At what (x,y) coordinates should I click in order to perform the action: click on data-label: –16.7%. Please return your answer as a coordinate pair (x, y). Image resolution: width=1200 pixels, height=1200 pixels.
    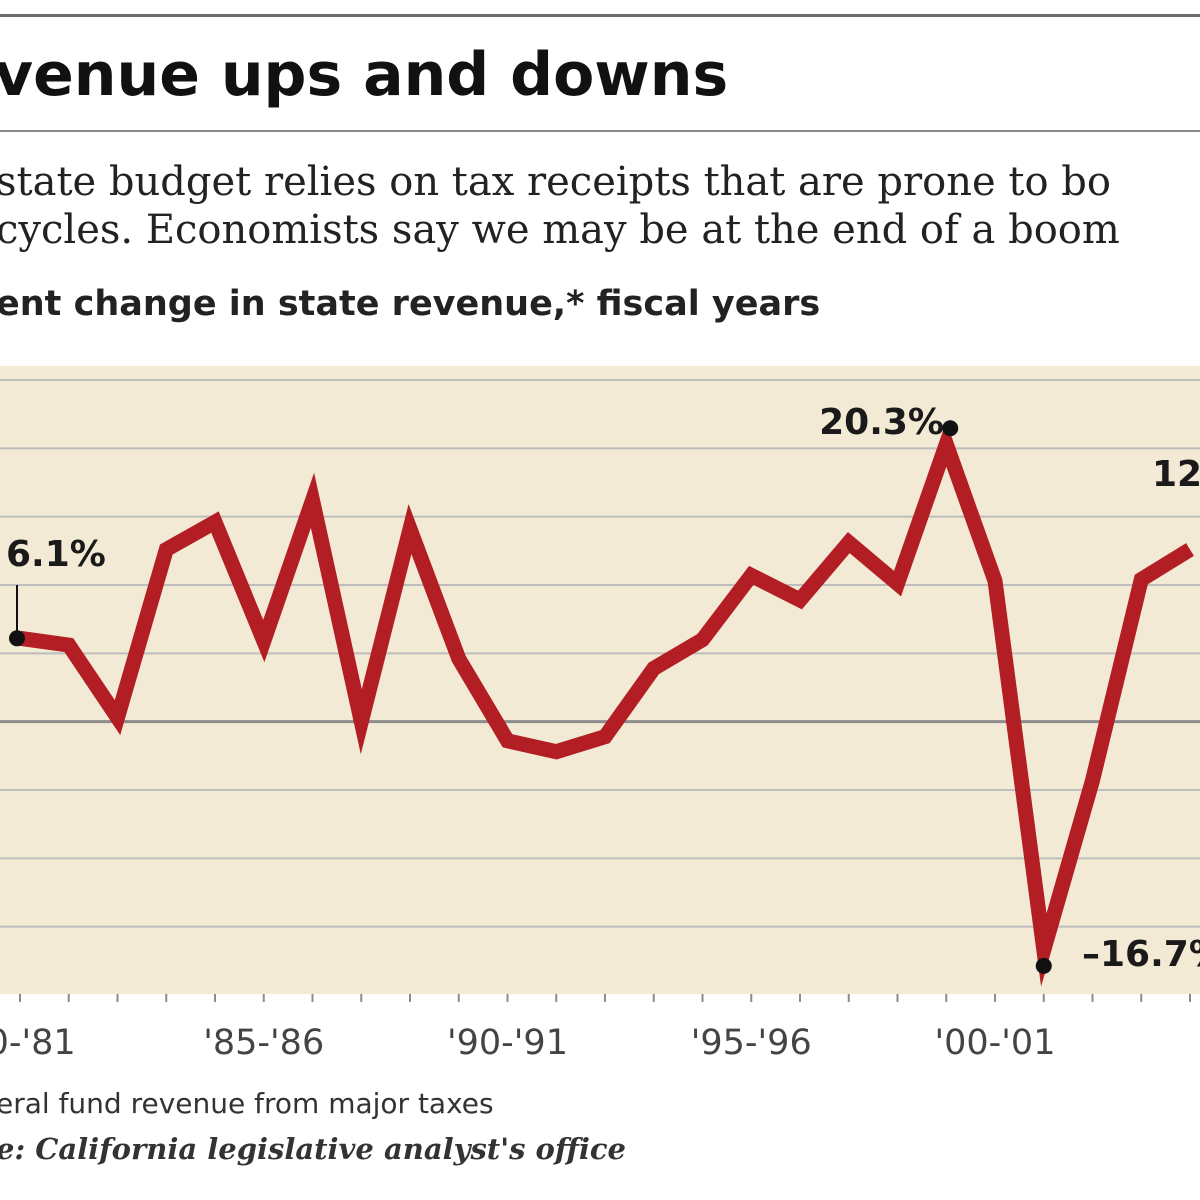
    Looking at the image, I should click on (1141, 954).